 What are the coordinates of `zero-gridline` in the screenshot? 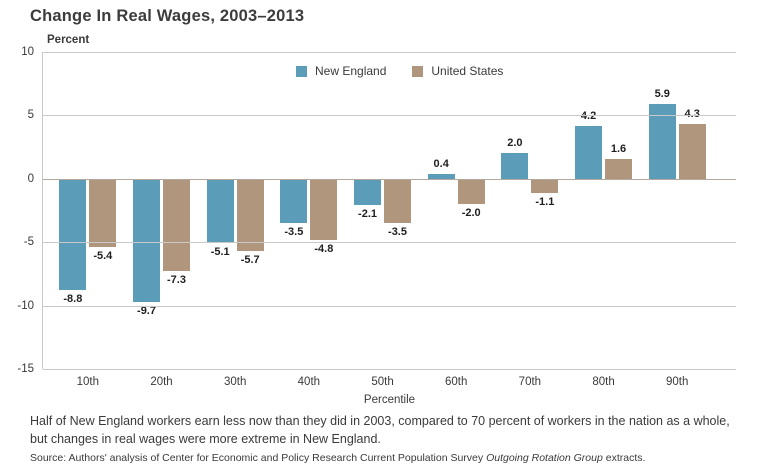 It's located at (389, 179).